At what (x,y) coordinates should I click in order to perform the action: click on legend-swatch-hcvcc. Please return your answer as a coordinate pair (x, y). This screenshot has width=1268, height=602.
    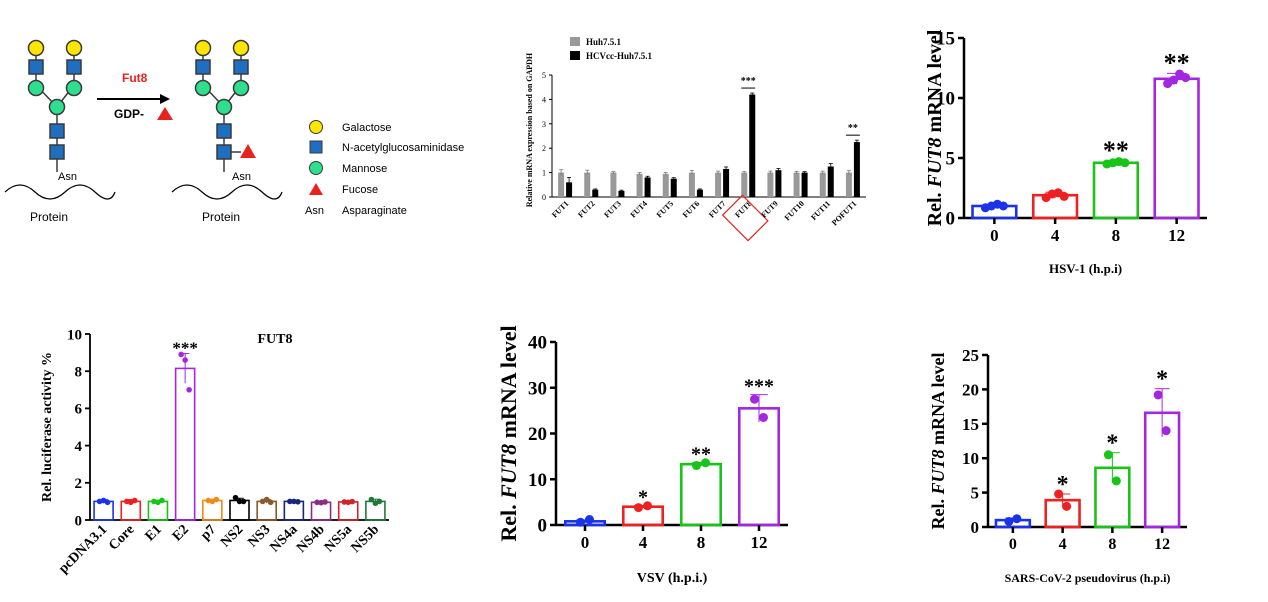
    Looking at the image, I should click on (575, 55).